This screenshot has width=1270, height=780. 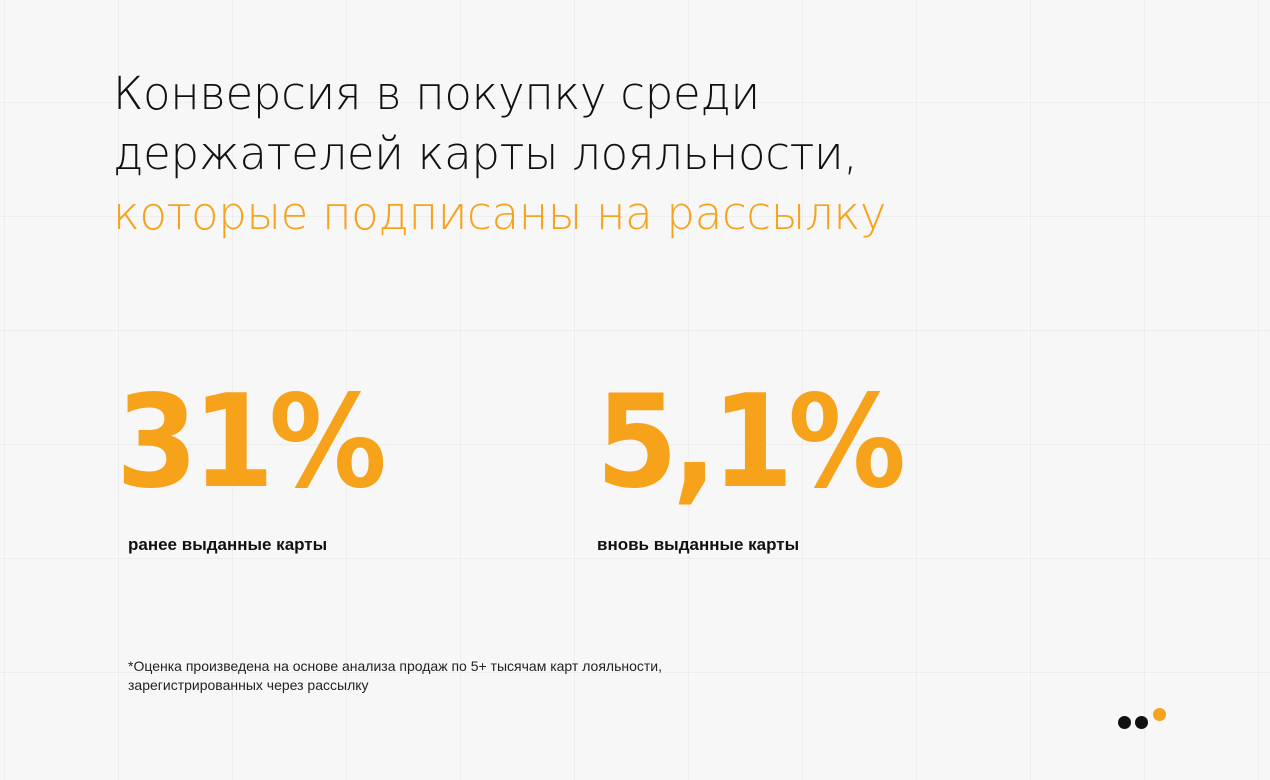 I want to click on title-line-1: Конверсия в покупку среди, so click(x=436, y=93).